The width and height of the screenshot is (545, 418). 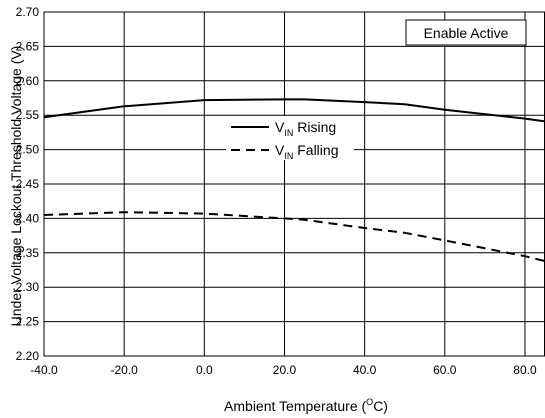 I want to click on legend-label-falling: VIN Falling, so click(x=306, y=151).